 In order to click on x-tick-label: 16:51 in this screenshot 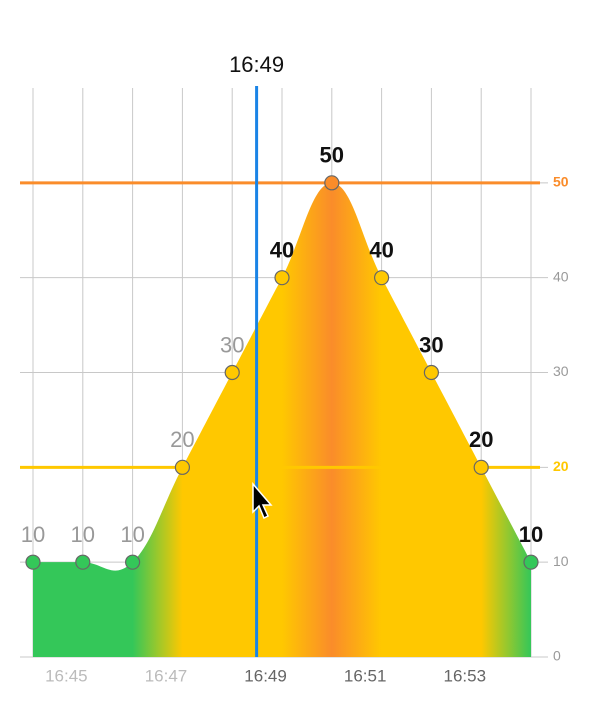, I will do `click(365, 675)`.